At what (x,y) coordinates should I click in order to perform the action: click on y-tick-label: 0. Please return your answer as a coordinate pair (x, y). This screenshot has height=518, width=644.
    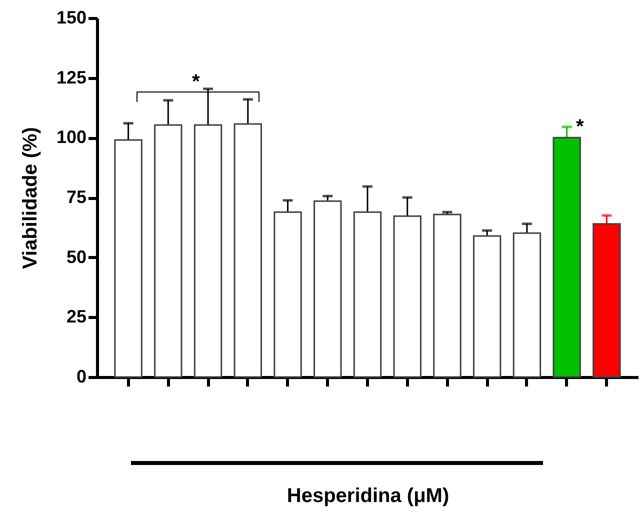
    Looking at the image, I should click on (81, 376).